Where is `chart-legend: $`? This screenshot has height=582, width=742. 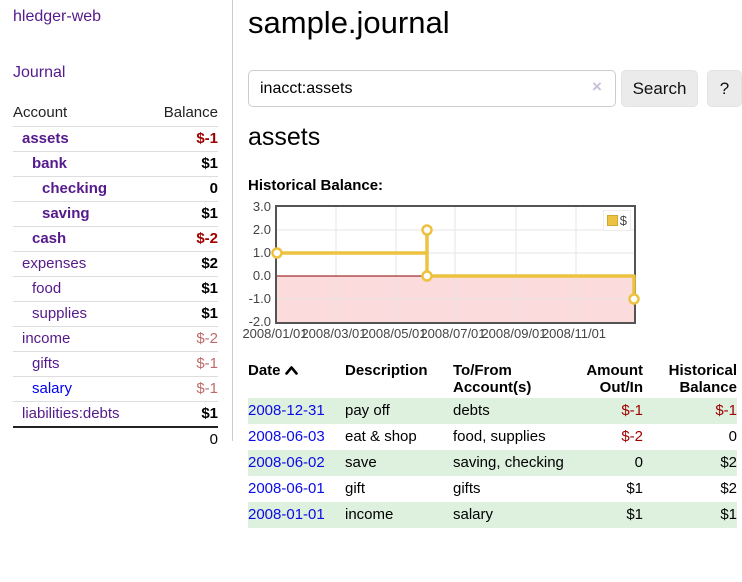 chart-legend: $ is located at coordinates (616, 220).